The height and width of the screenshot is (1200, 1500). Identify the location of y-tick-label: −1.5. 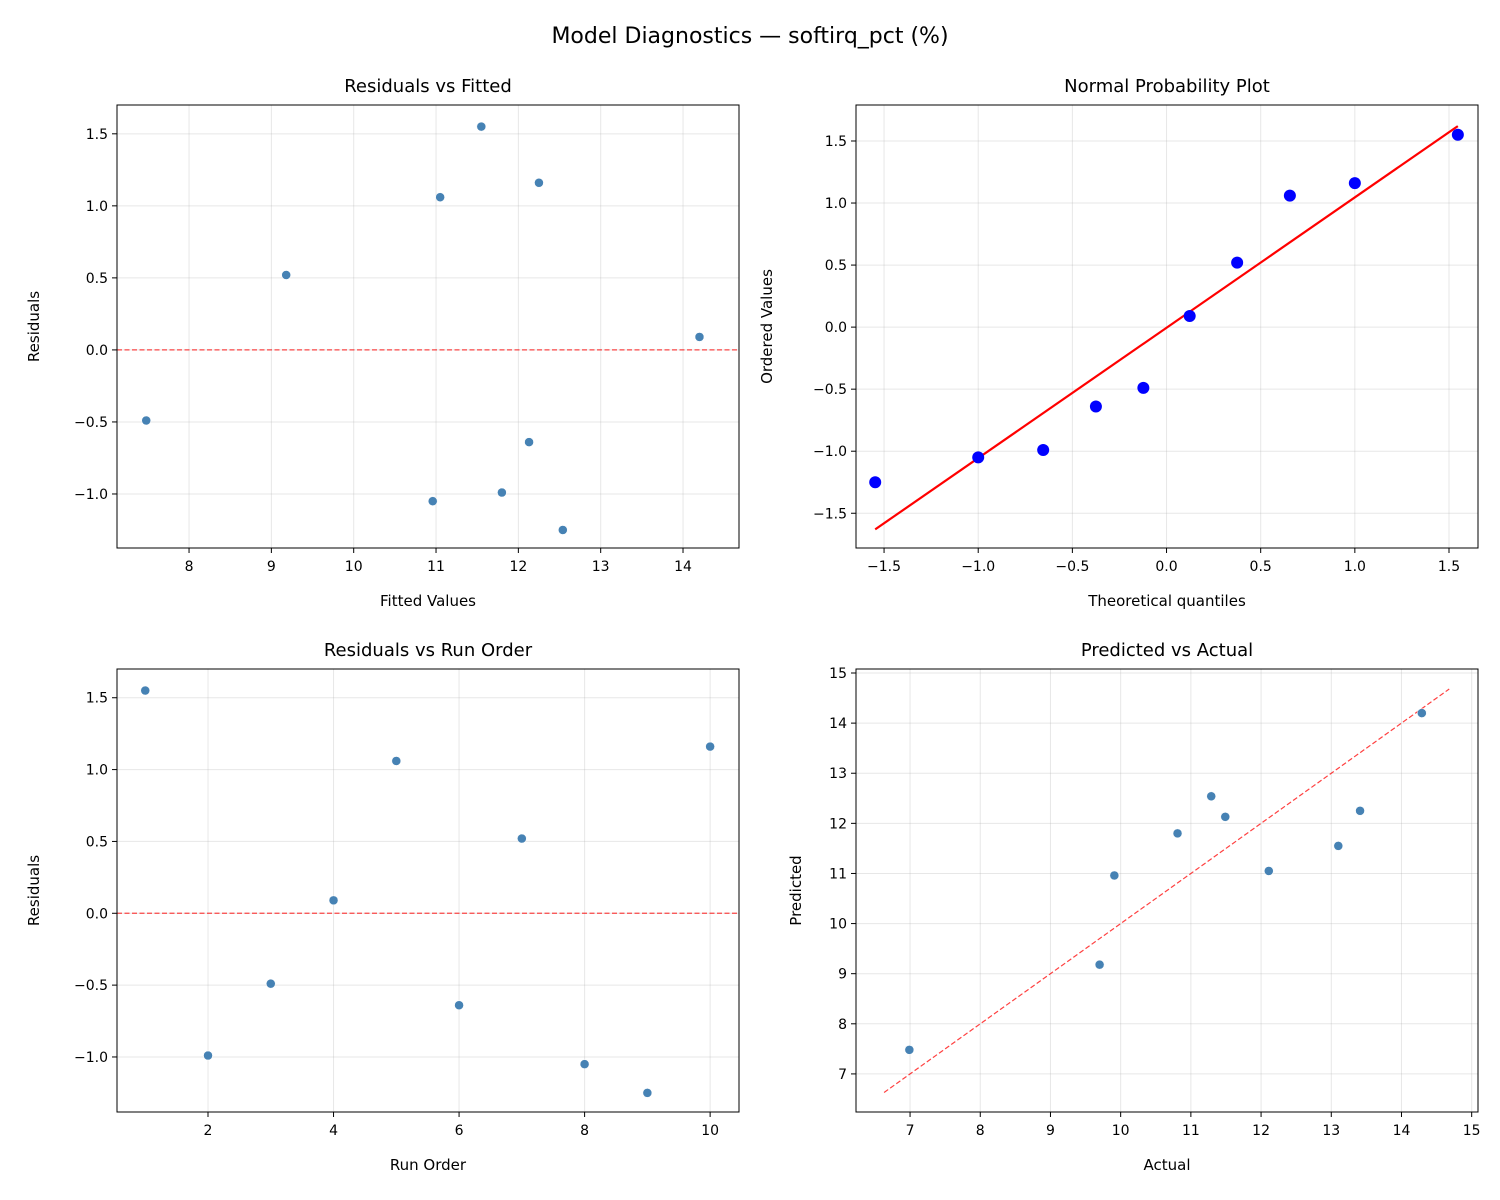
(830, 514).